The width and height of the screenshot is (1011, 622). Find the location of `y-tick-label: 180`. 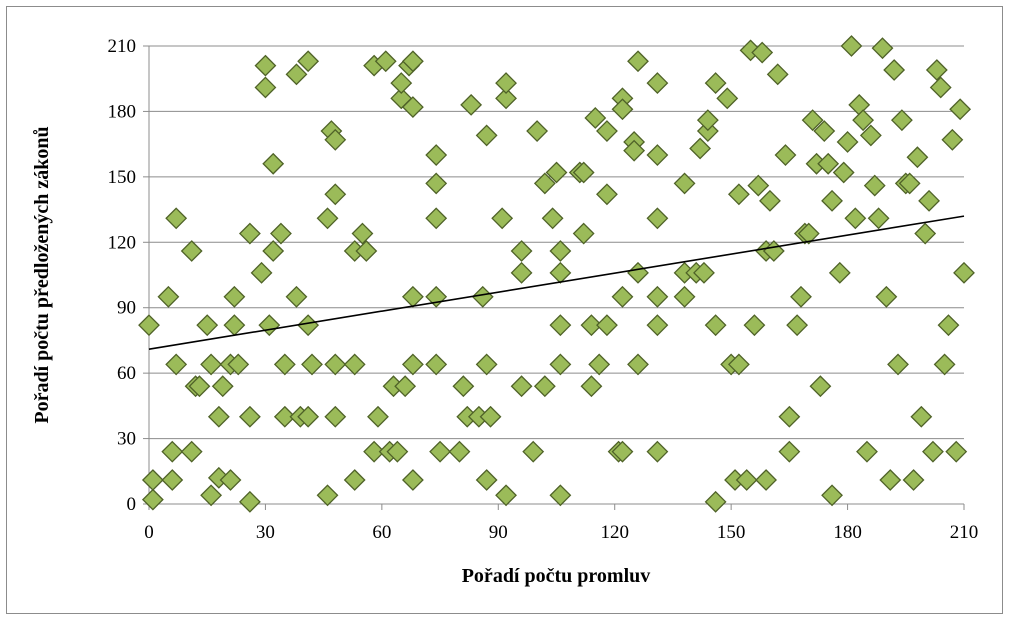

y-tick-label: 180 is located at coordinates (122, 111).